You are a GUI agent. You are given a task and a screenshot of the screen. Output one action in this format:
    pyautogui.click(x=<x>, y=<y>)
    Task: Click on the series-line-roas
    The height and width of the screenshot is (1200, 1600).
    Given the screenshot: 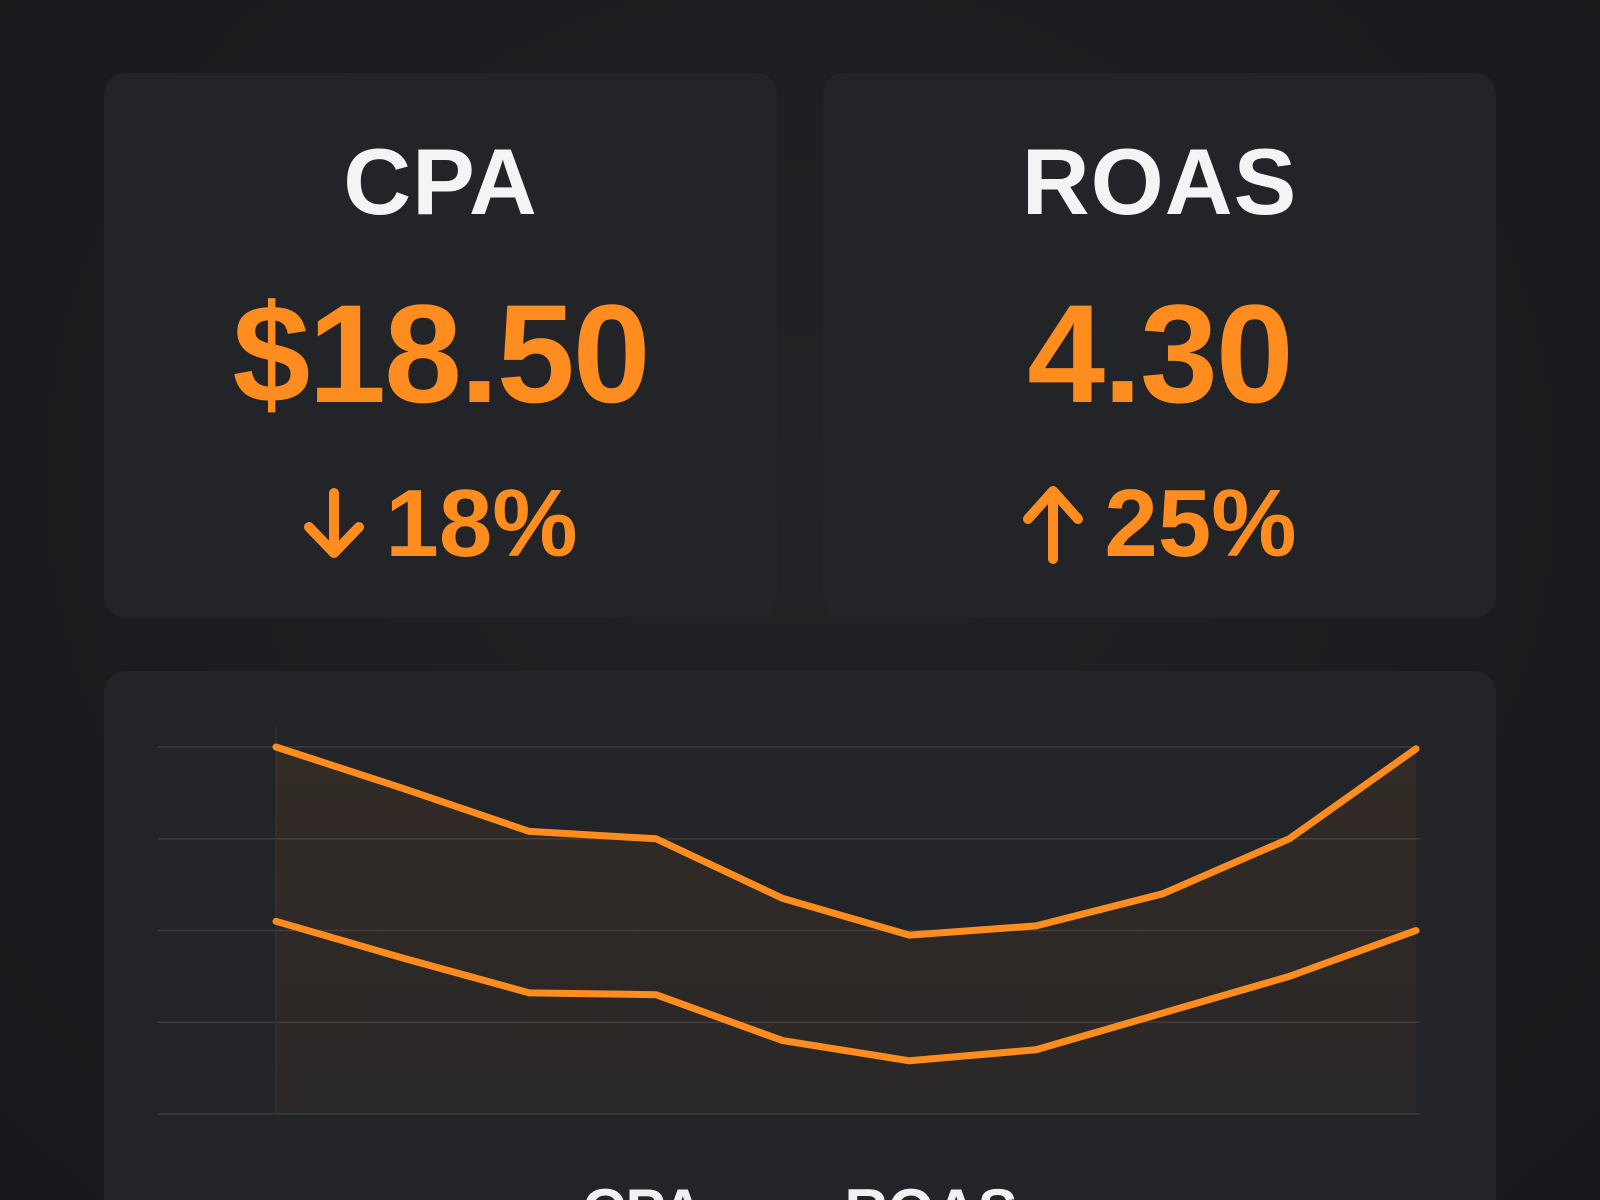 What is the action you would take?
    pyautogui.click(x=846, y=991)
    